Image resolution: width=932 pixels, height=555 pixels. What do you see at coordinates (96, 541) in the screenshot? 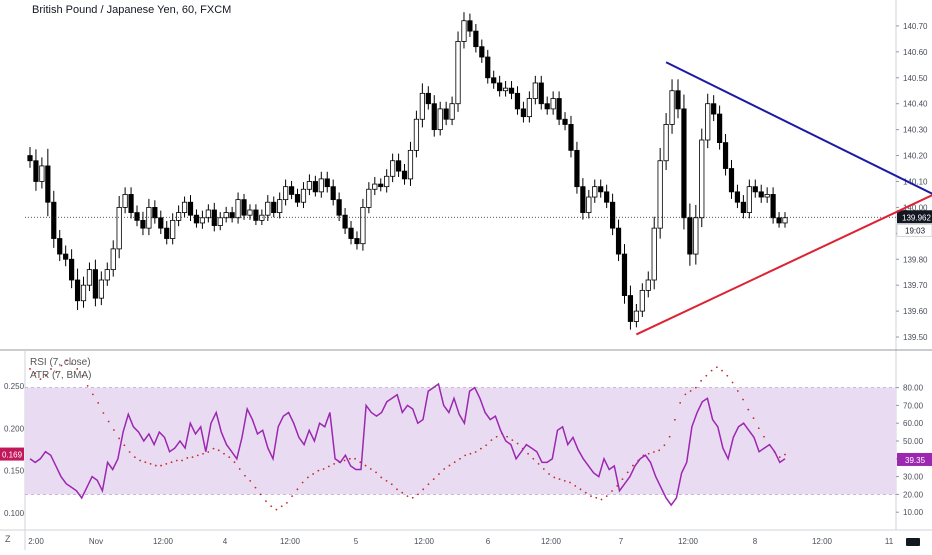
I see `time-axis-label: Nov` at bounding box center [96, 541].